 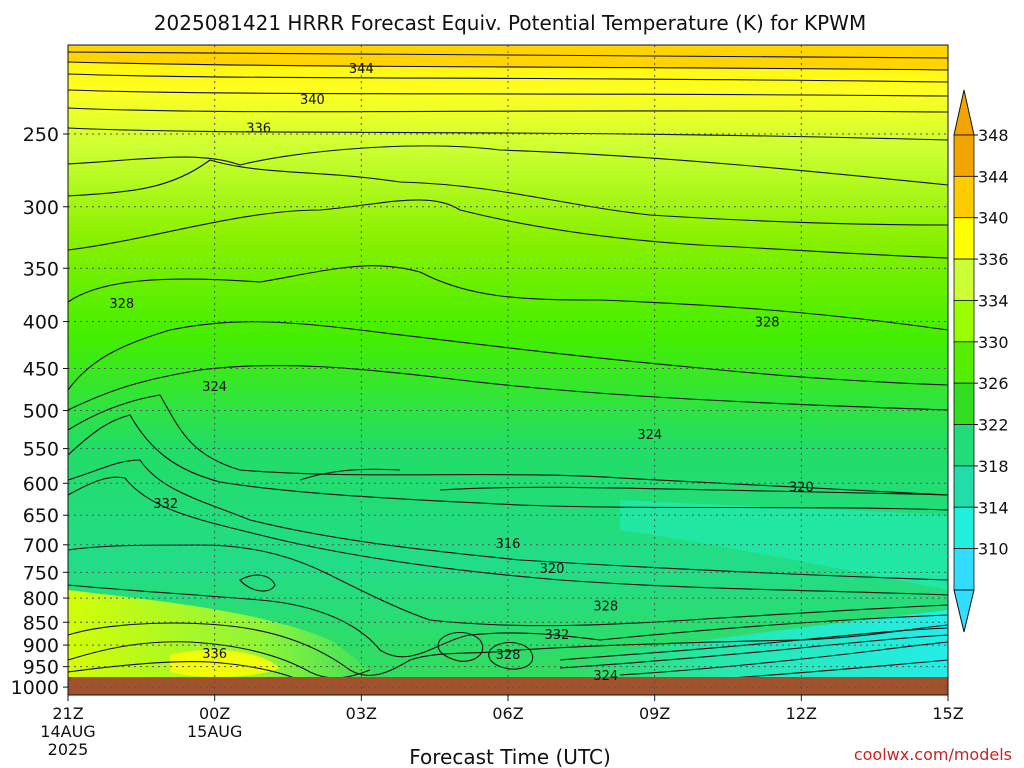 What do you see at coordinates (784, 545) in the screenshot?
I see `dry-region-mid` at bounding box center [784, 545].